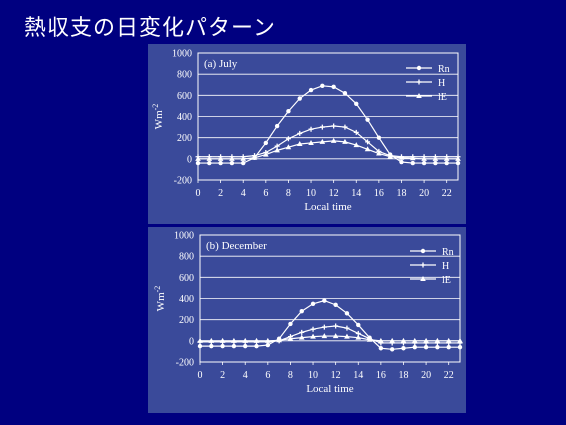 Image resolution: width=566 pixels, height=425 pixels. Describe the element at coordinates (150, 28) in the screenshot. I see `slide-title: 熱収支の日変化パターン` at that location.